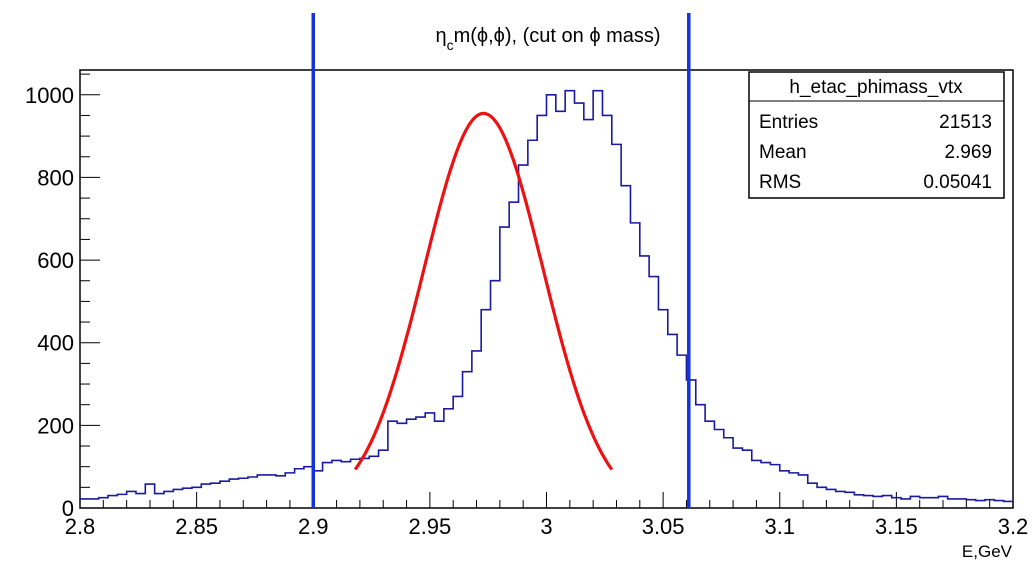  I want to click on y-tick-label: 800, so click(55, 177).